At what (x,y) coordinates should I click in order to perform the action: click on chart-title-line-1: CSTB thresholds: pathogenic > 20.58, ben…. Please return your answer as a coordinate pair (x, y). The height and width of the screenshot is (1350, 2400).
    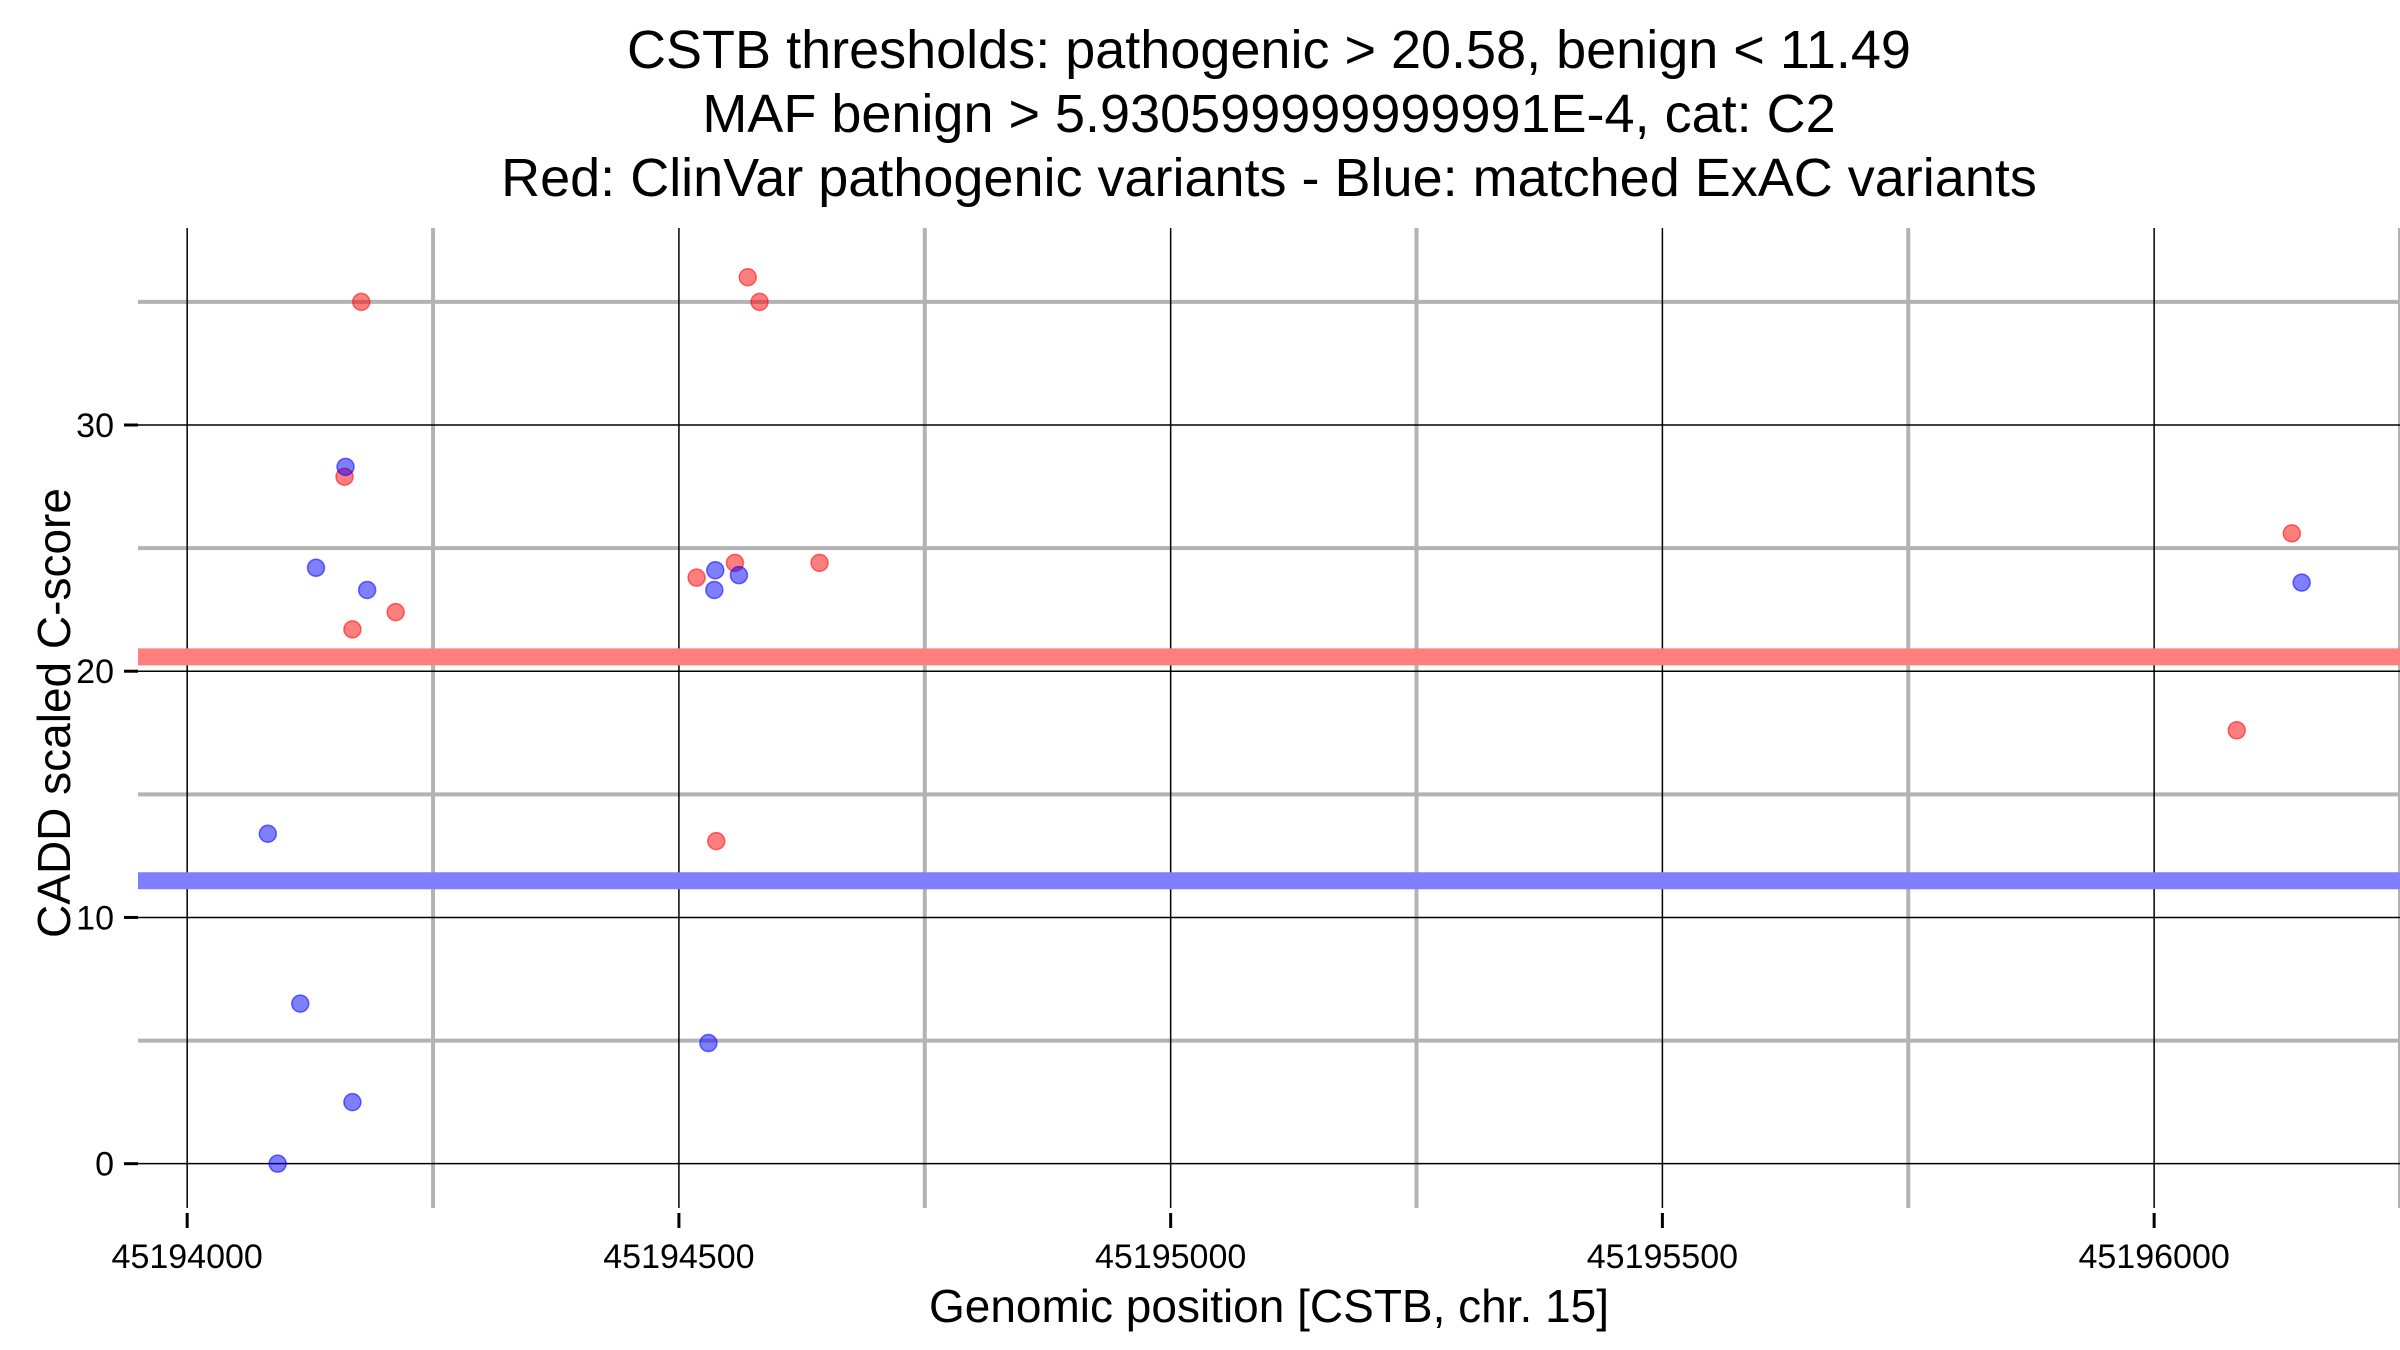
    Looking at the image, I should click on (1269, 50).